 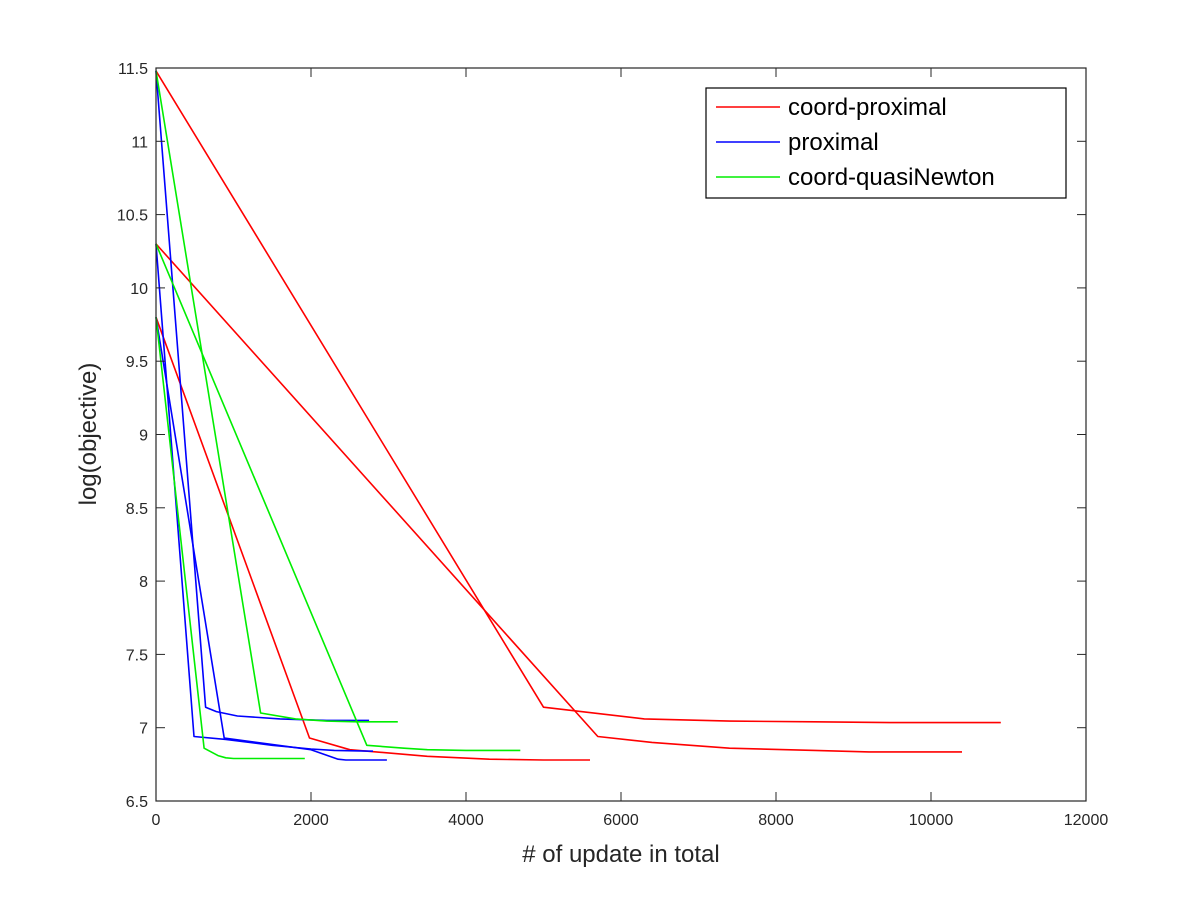 What do you see at coordinates (132, 216) in the screenshot?
I see `y-tick-label: 10.5` at bounding box center [132, 216].